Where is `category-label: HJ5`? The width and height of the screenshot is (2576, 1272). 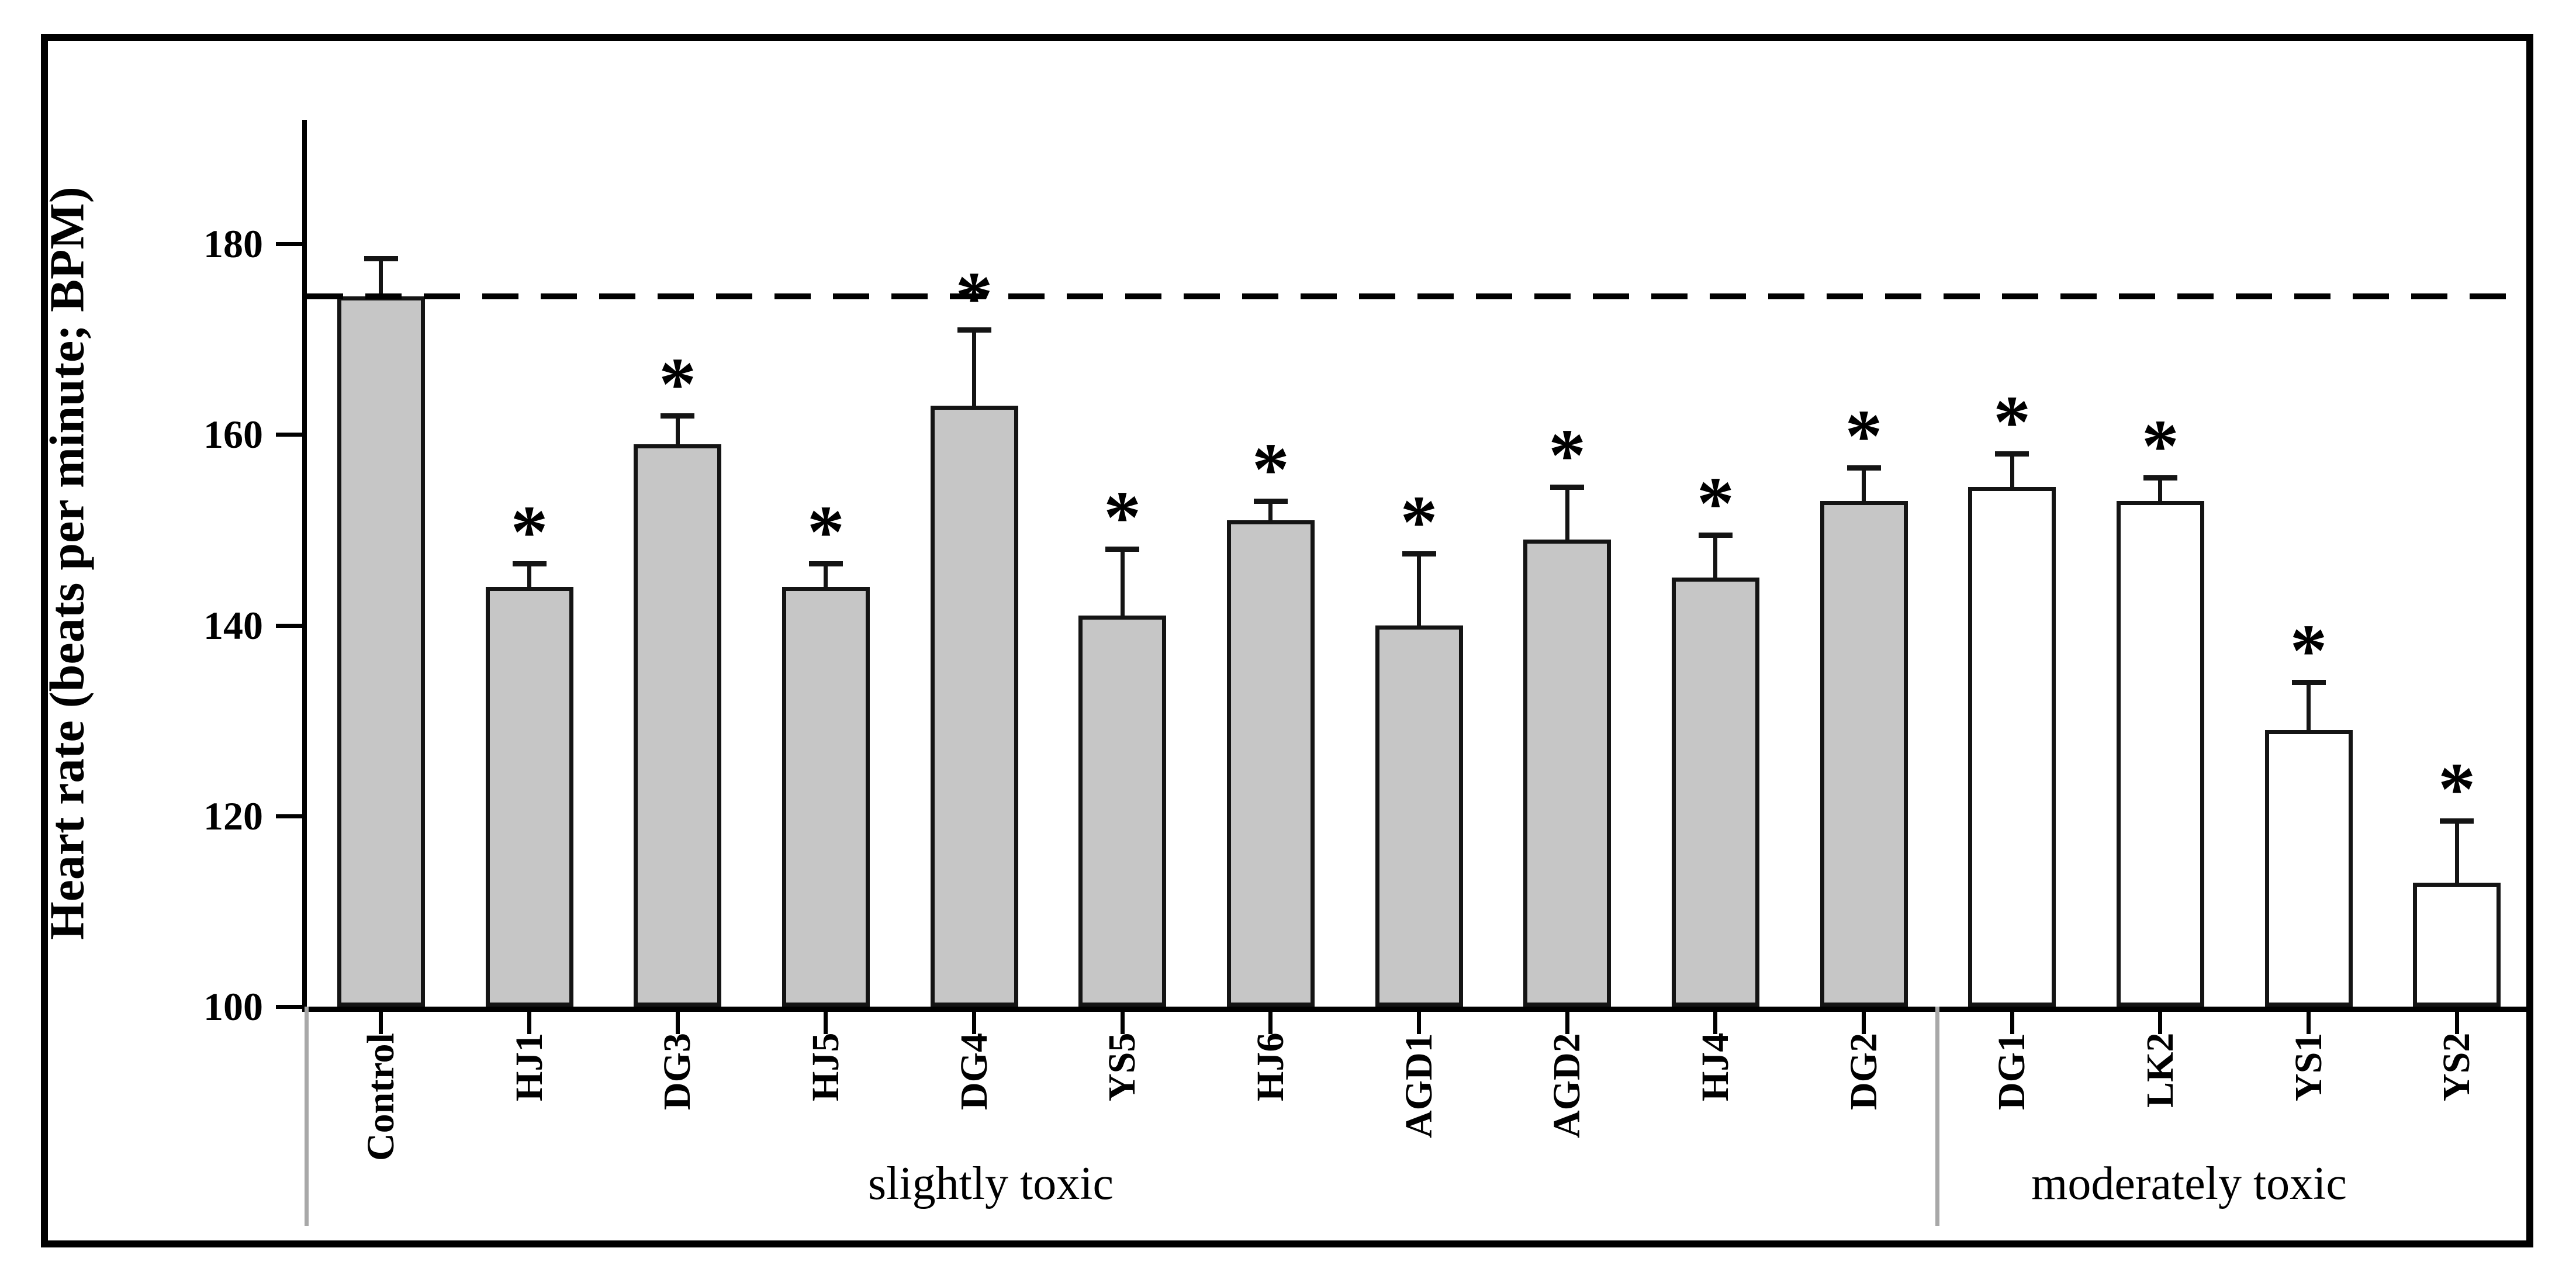 category-label: HJ5 is located at coordinates (825, 1067).